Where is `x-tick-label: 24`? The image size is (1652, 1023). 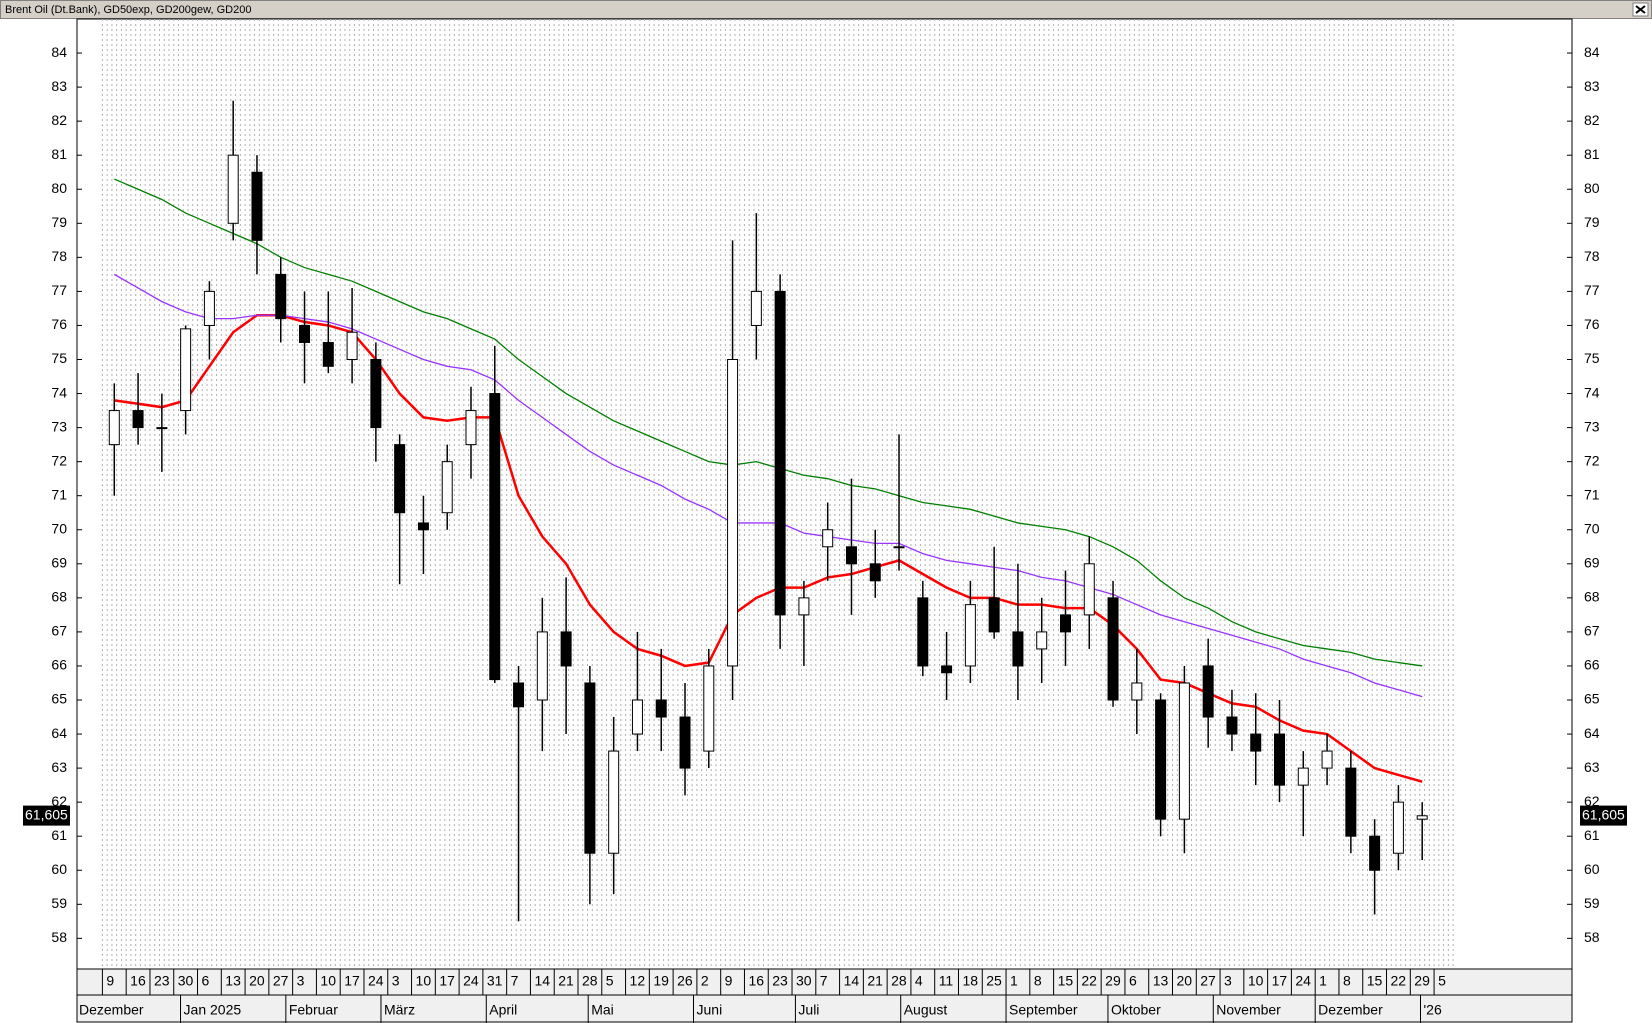 x-tick-label: 24 is located at coordinates (471, 981).